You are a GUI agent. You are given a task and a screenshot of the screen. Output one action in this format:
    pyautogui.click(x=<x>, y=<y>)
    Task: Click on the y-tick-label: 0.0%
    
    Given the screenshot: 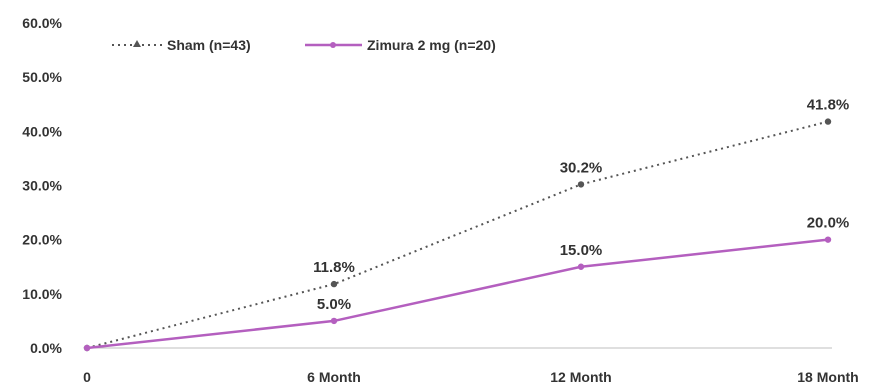 What is the action you would take?
    pyautogui.click(x=46, y=348)
    